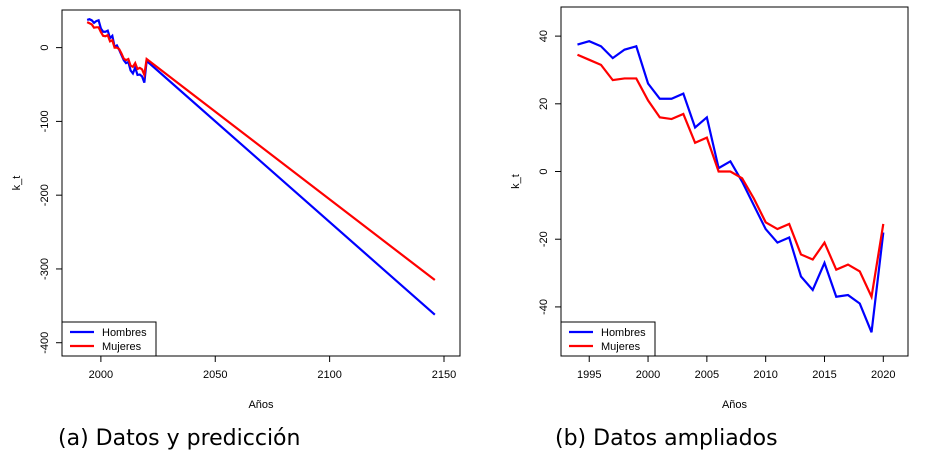  I want to click on y-tick-label: 40, so click(544, 36).